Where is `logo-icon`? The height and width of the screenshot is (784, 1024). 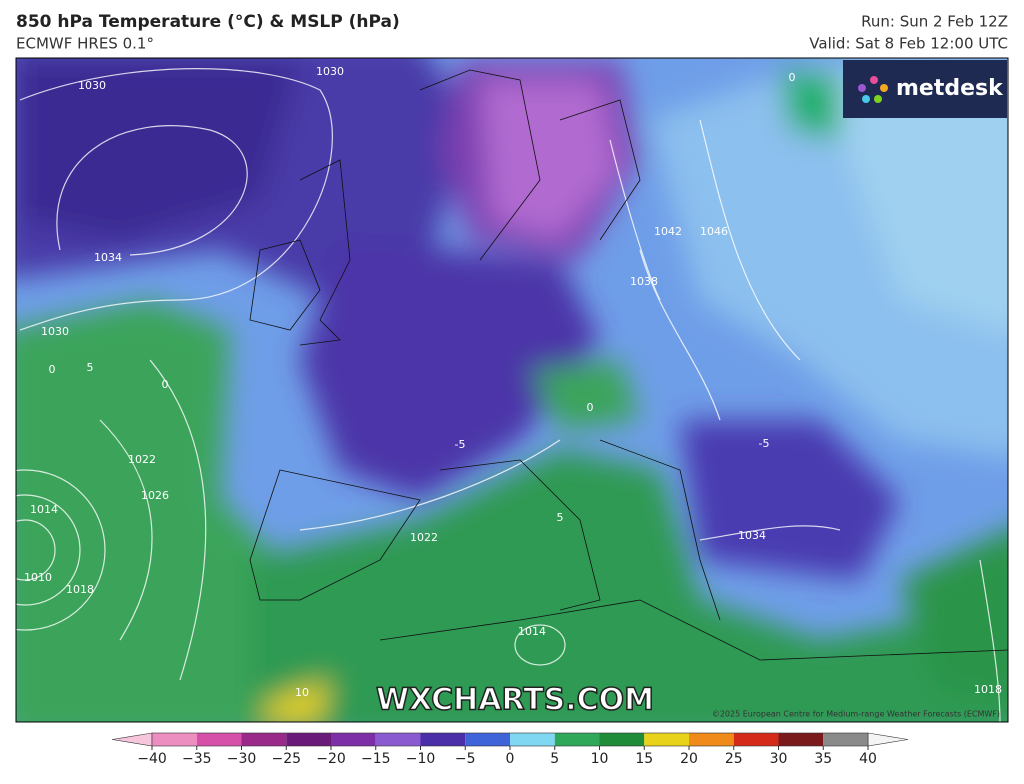
logo-icon is located at coordinates (873, 89).